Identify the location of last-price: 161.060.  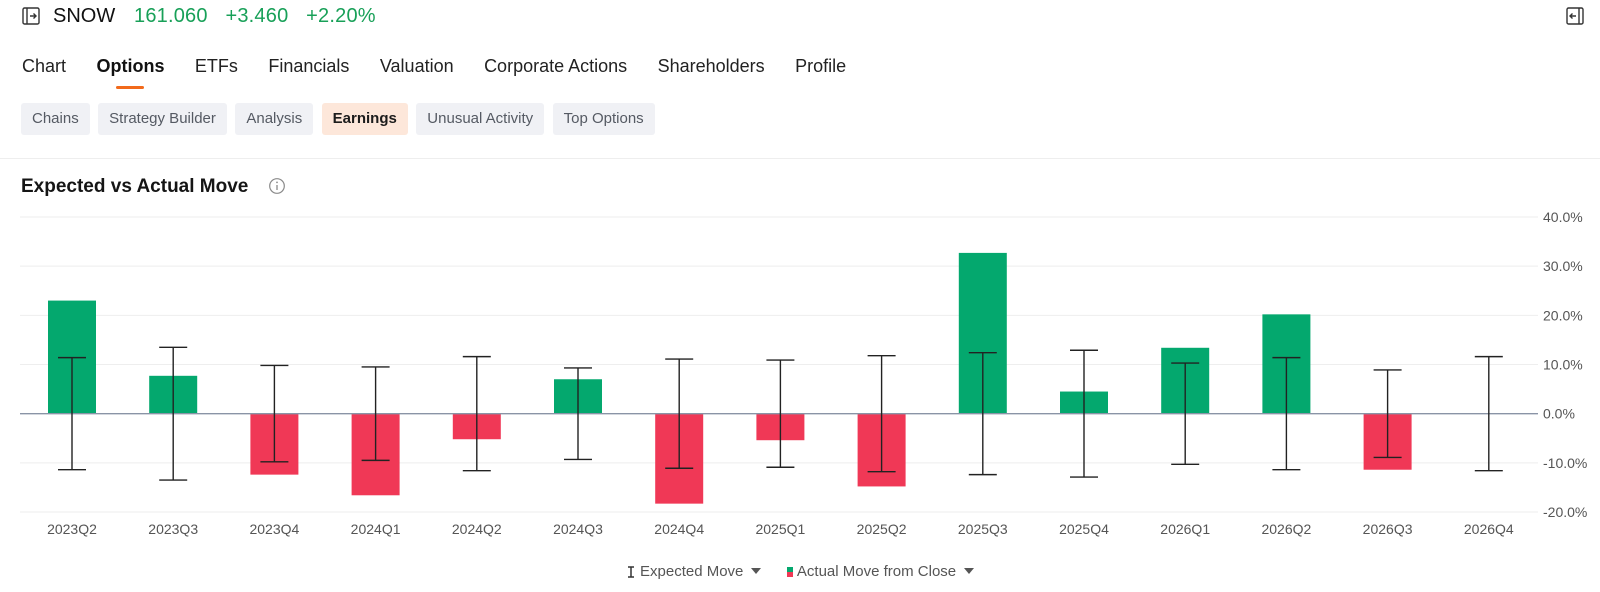
(171, 16).